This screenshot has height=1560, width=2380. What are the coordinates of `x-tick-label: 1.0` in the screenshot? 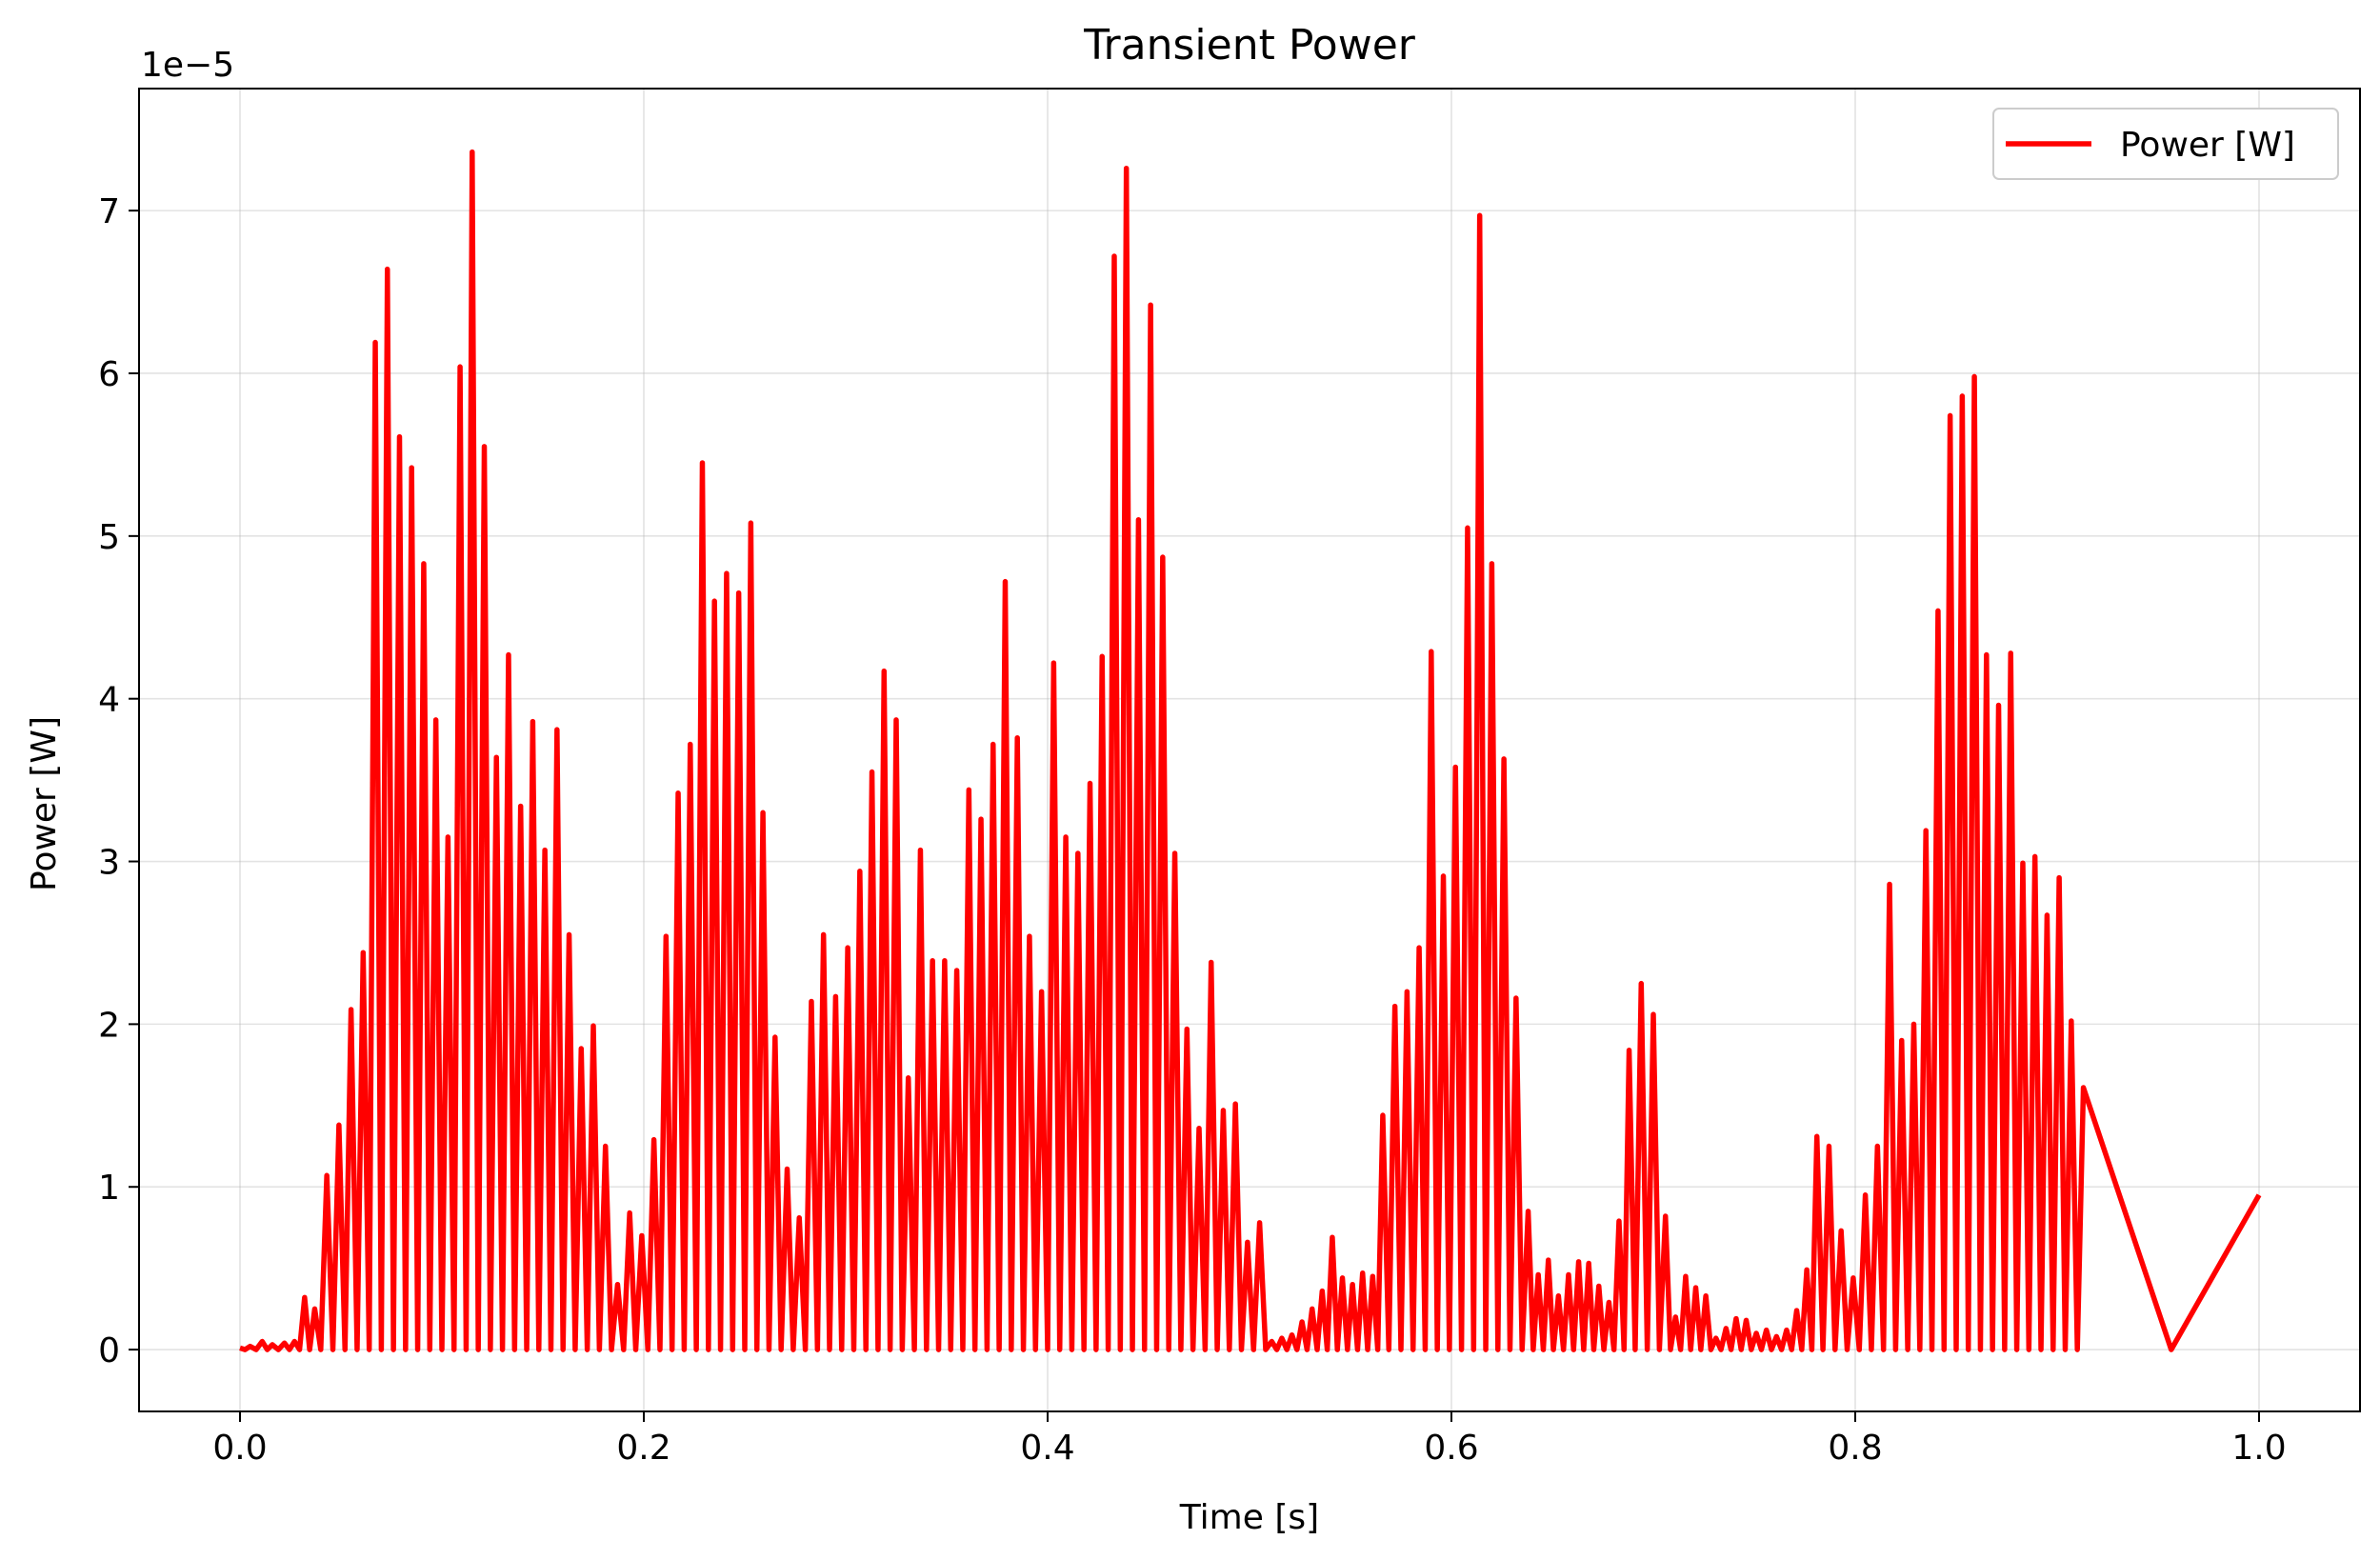 It's located at (2258, 1448).